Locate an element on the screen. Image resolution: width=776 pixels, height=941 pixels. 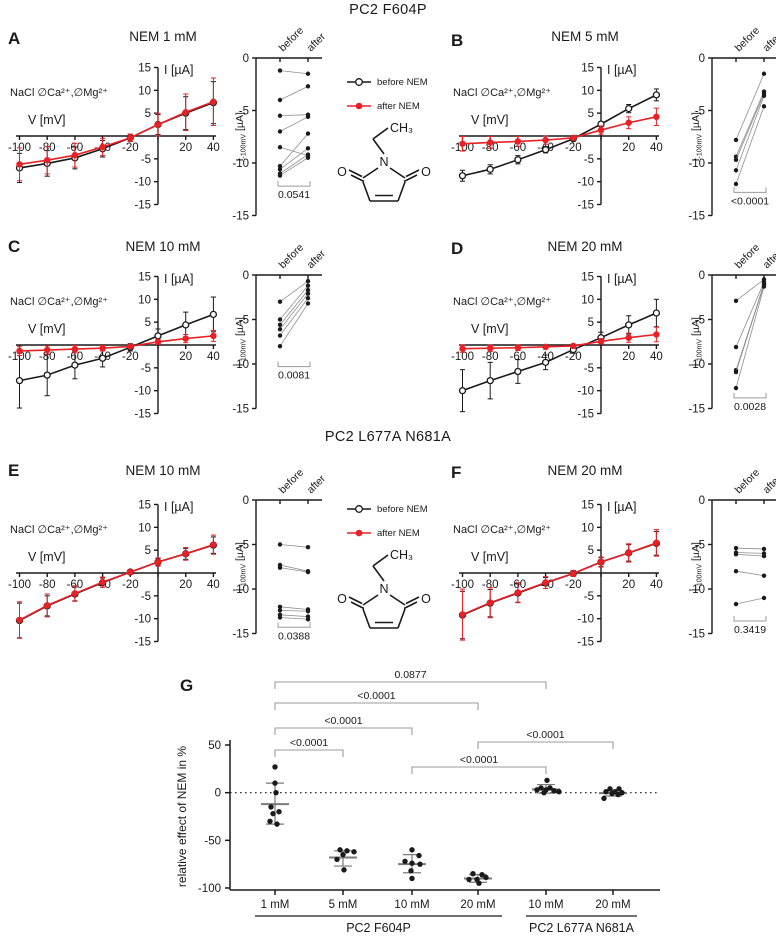
paired-data: 0.3419 is located at coordinates (750, 590).